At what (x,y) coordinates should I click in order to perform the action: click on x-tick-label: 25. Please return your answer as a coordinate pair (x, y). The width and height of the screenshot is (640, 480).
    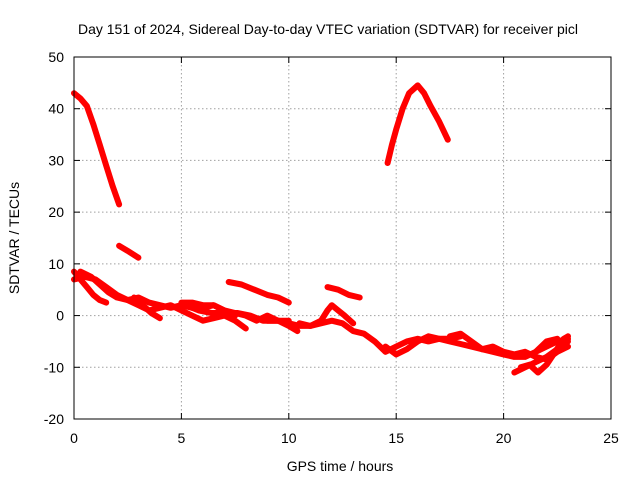
    Looking at the image, I should click on (611, 438).